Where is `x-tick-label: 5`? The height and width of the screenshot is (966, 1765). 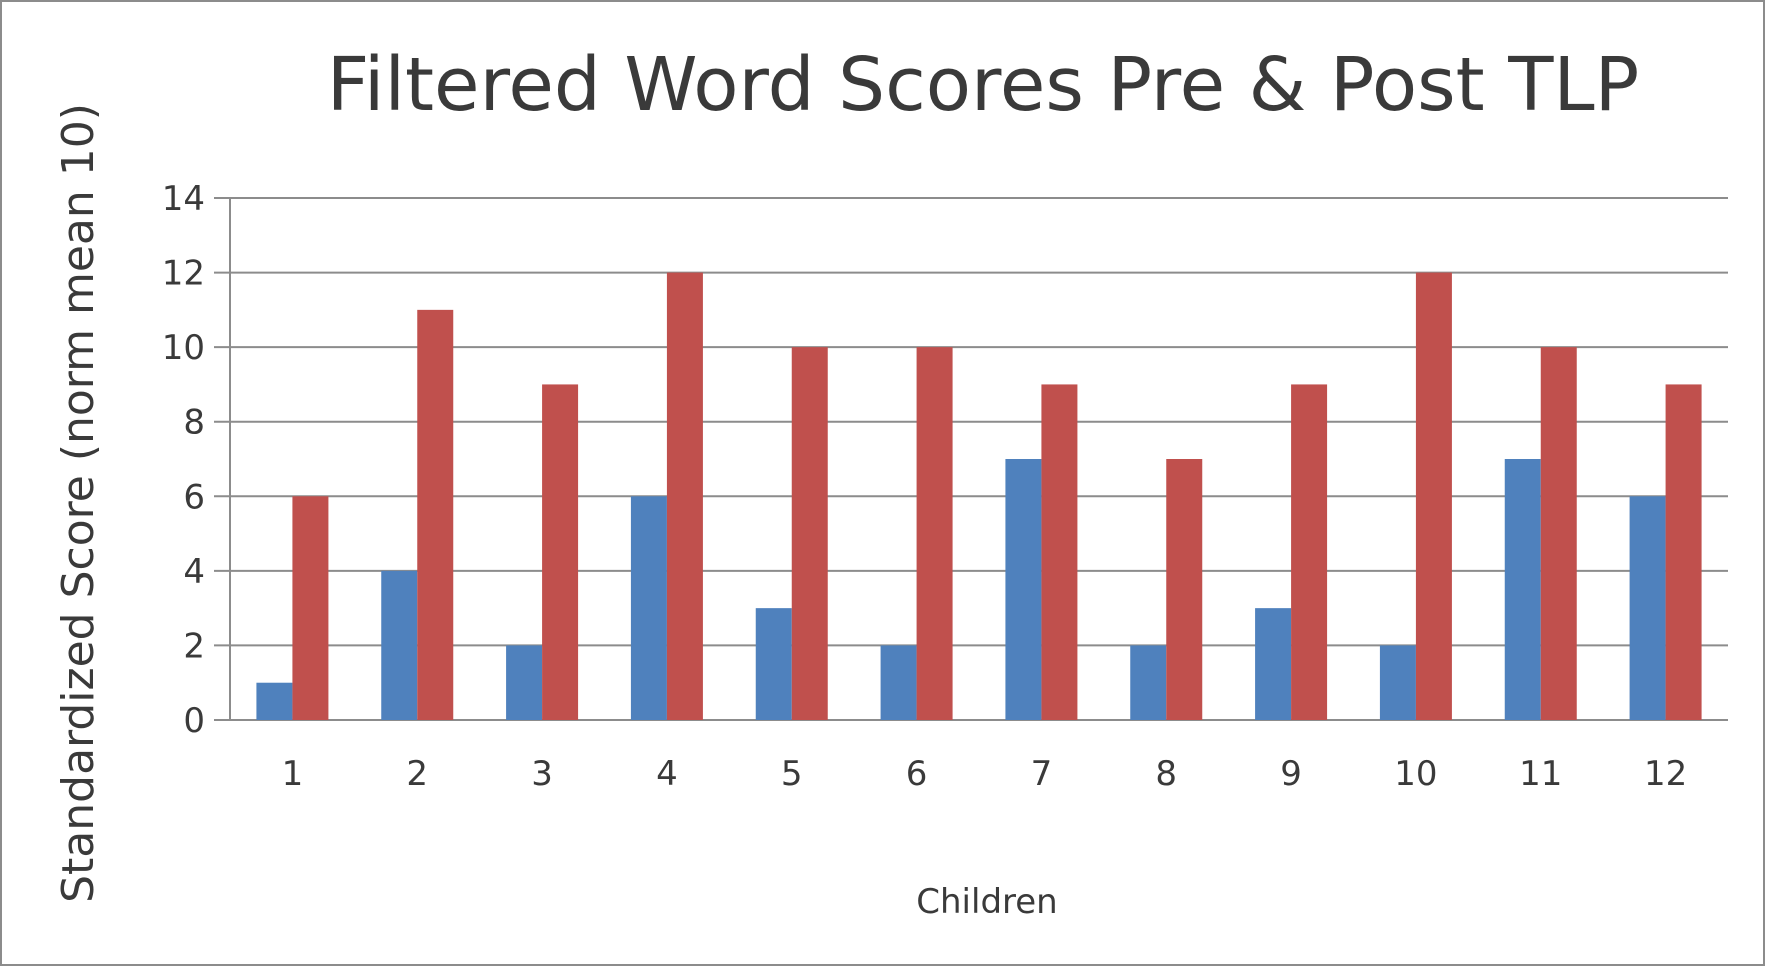
x-tick-label: 5 is located at coordinates (792, 774).